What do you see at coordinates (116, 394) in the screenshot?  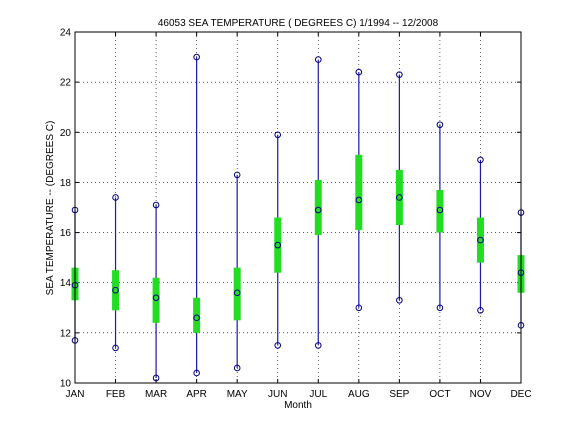 I see `x-tick-label: FEB` at bounding box center [116, 394].